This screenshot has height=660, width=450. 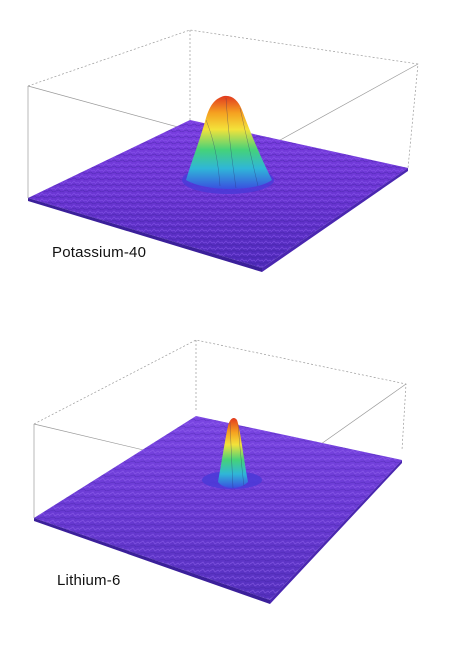 I want to click on lithium-6-label: Lithium-6, so click(x=89, y=580).